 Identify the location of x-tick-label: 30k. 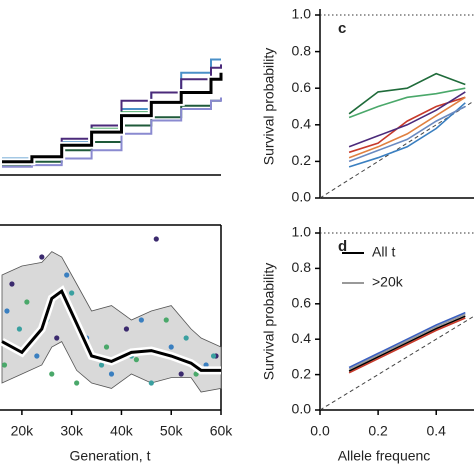
(72, 431).